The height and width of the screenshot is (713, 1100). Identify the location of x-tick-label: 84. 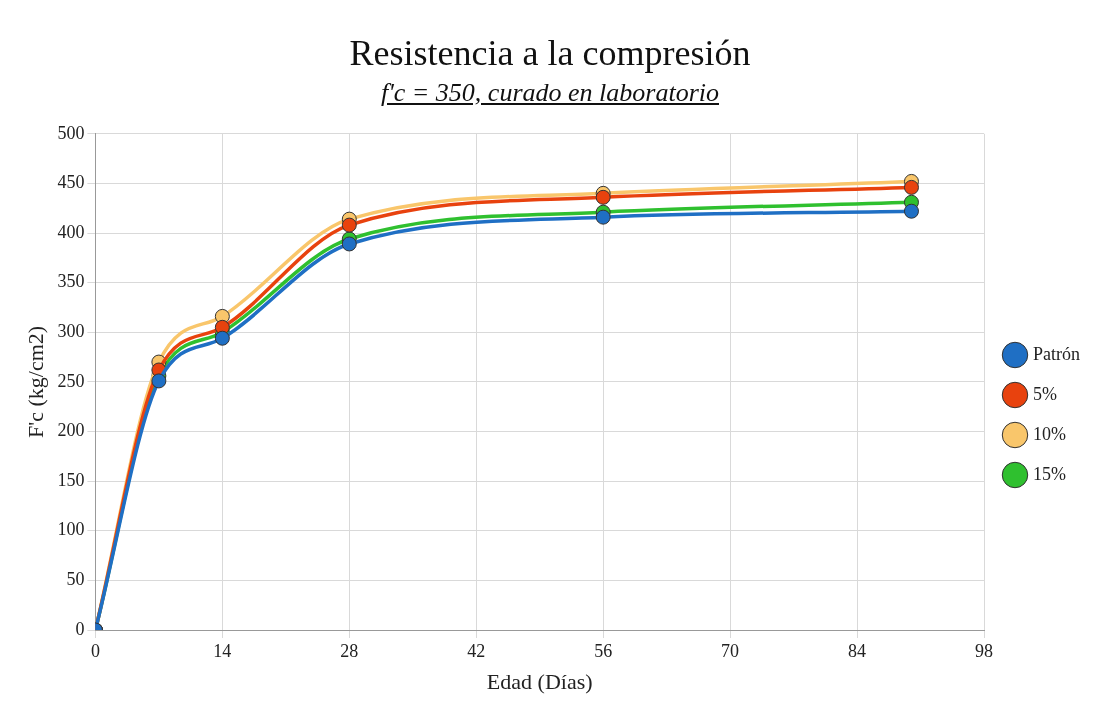
(857, 650).